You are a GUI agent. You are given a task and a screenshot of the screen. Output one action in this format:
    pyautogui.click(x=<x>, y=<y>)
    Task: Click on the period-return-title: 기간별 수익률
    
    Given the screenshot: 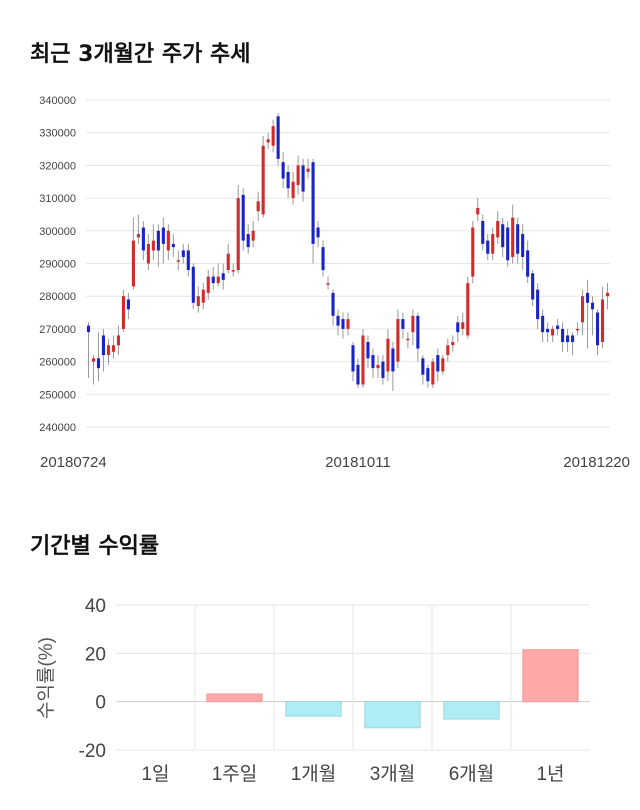 What is the action you would take?
    pyautogui.click(x=95, y=546)
    